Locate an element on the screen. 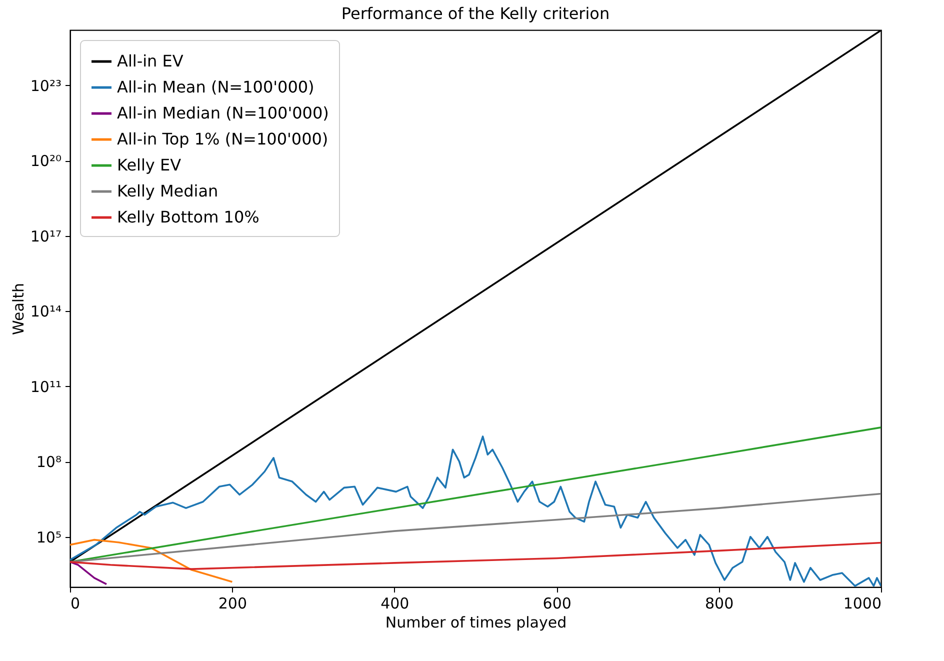 The width and height of the screenshot is (944, 661). x-axis-title: Number of times played is located at coordinates (476, 623).